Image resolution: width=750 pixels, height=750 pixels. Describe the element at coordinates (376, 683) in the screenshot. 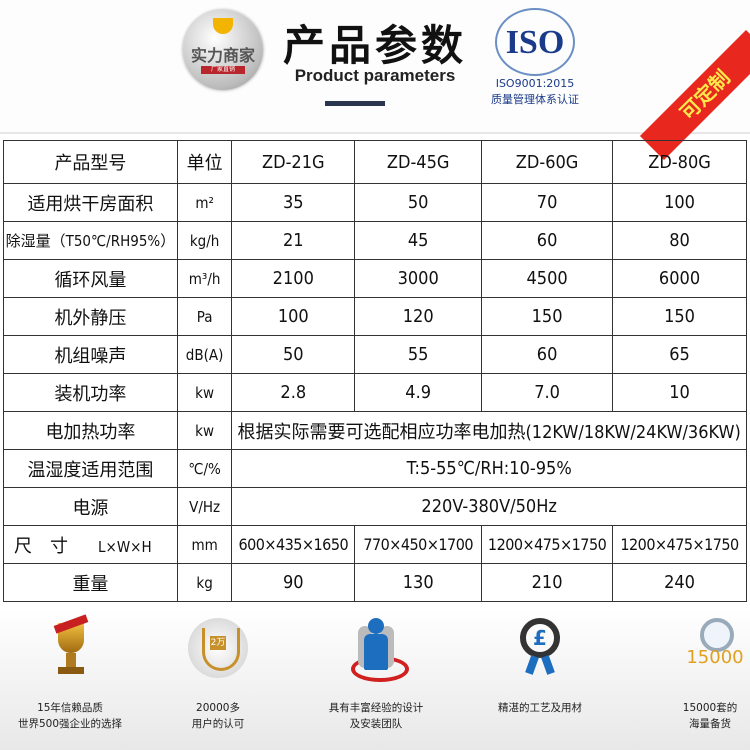

I see `feature-item: 具有丰富经验的设计 及安装团队` at that location.